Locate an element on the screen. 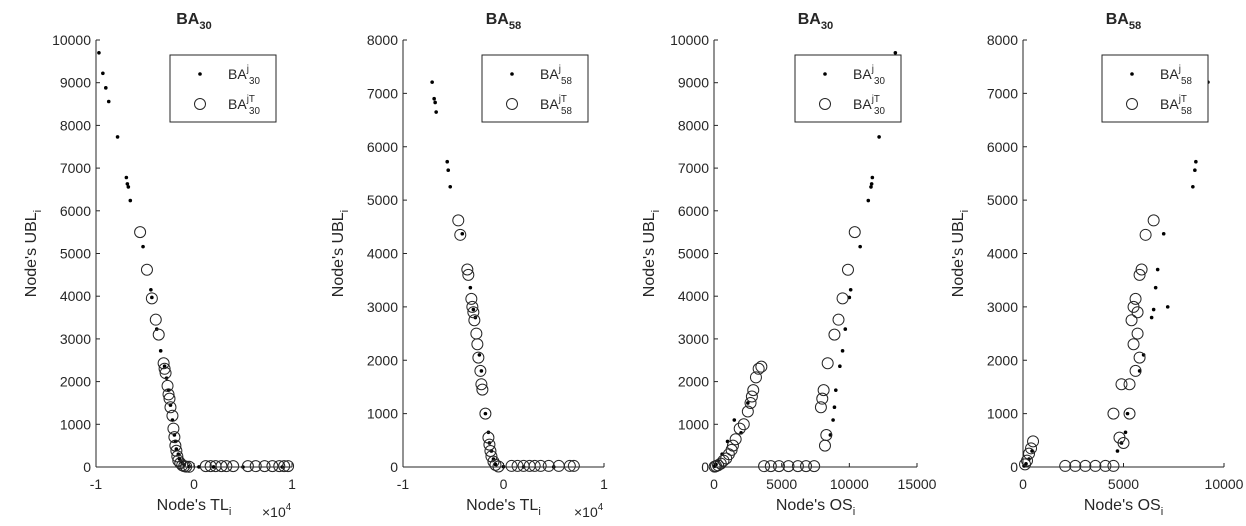  x-axis-label: Node's OSi is located at coordinates (815, 507).